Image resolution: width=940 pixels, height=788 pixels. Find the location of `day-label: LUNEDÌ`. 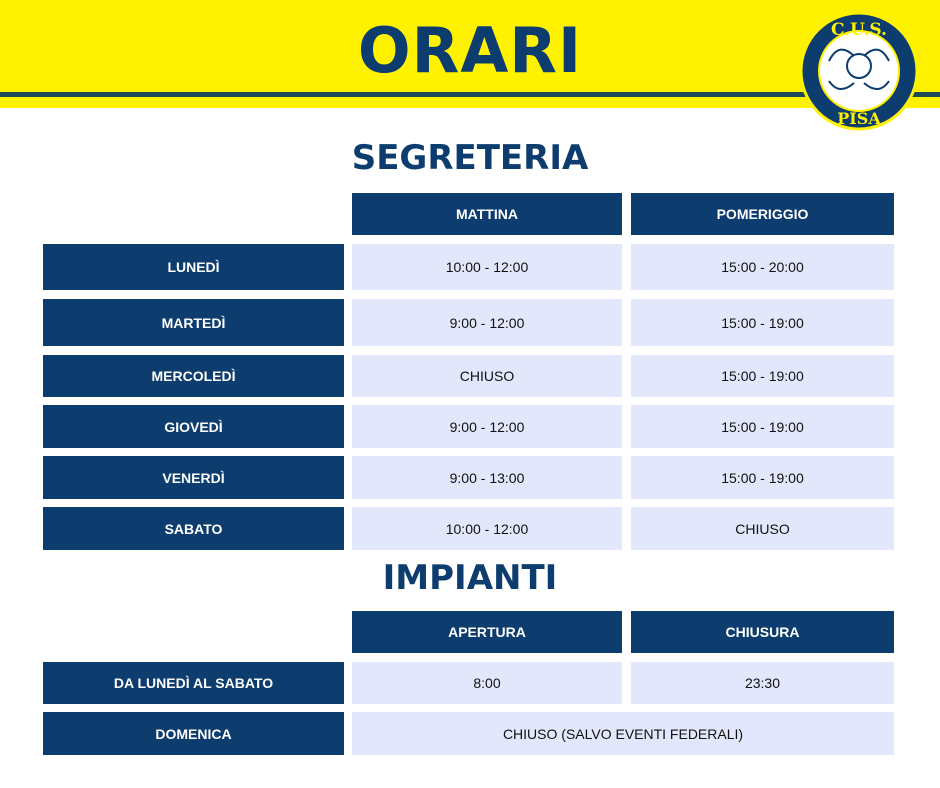

day-label: LUNEDÌ is located at coordinates (193, 267).